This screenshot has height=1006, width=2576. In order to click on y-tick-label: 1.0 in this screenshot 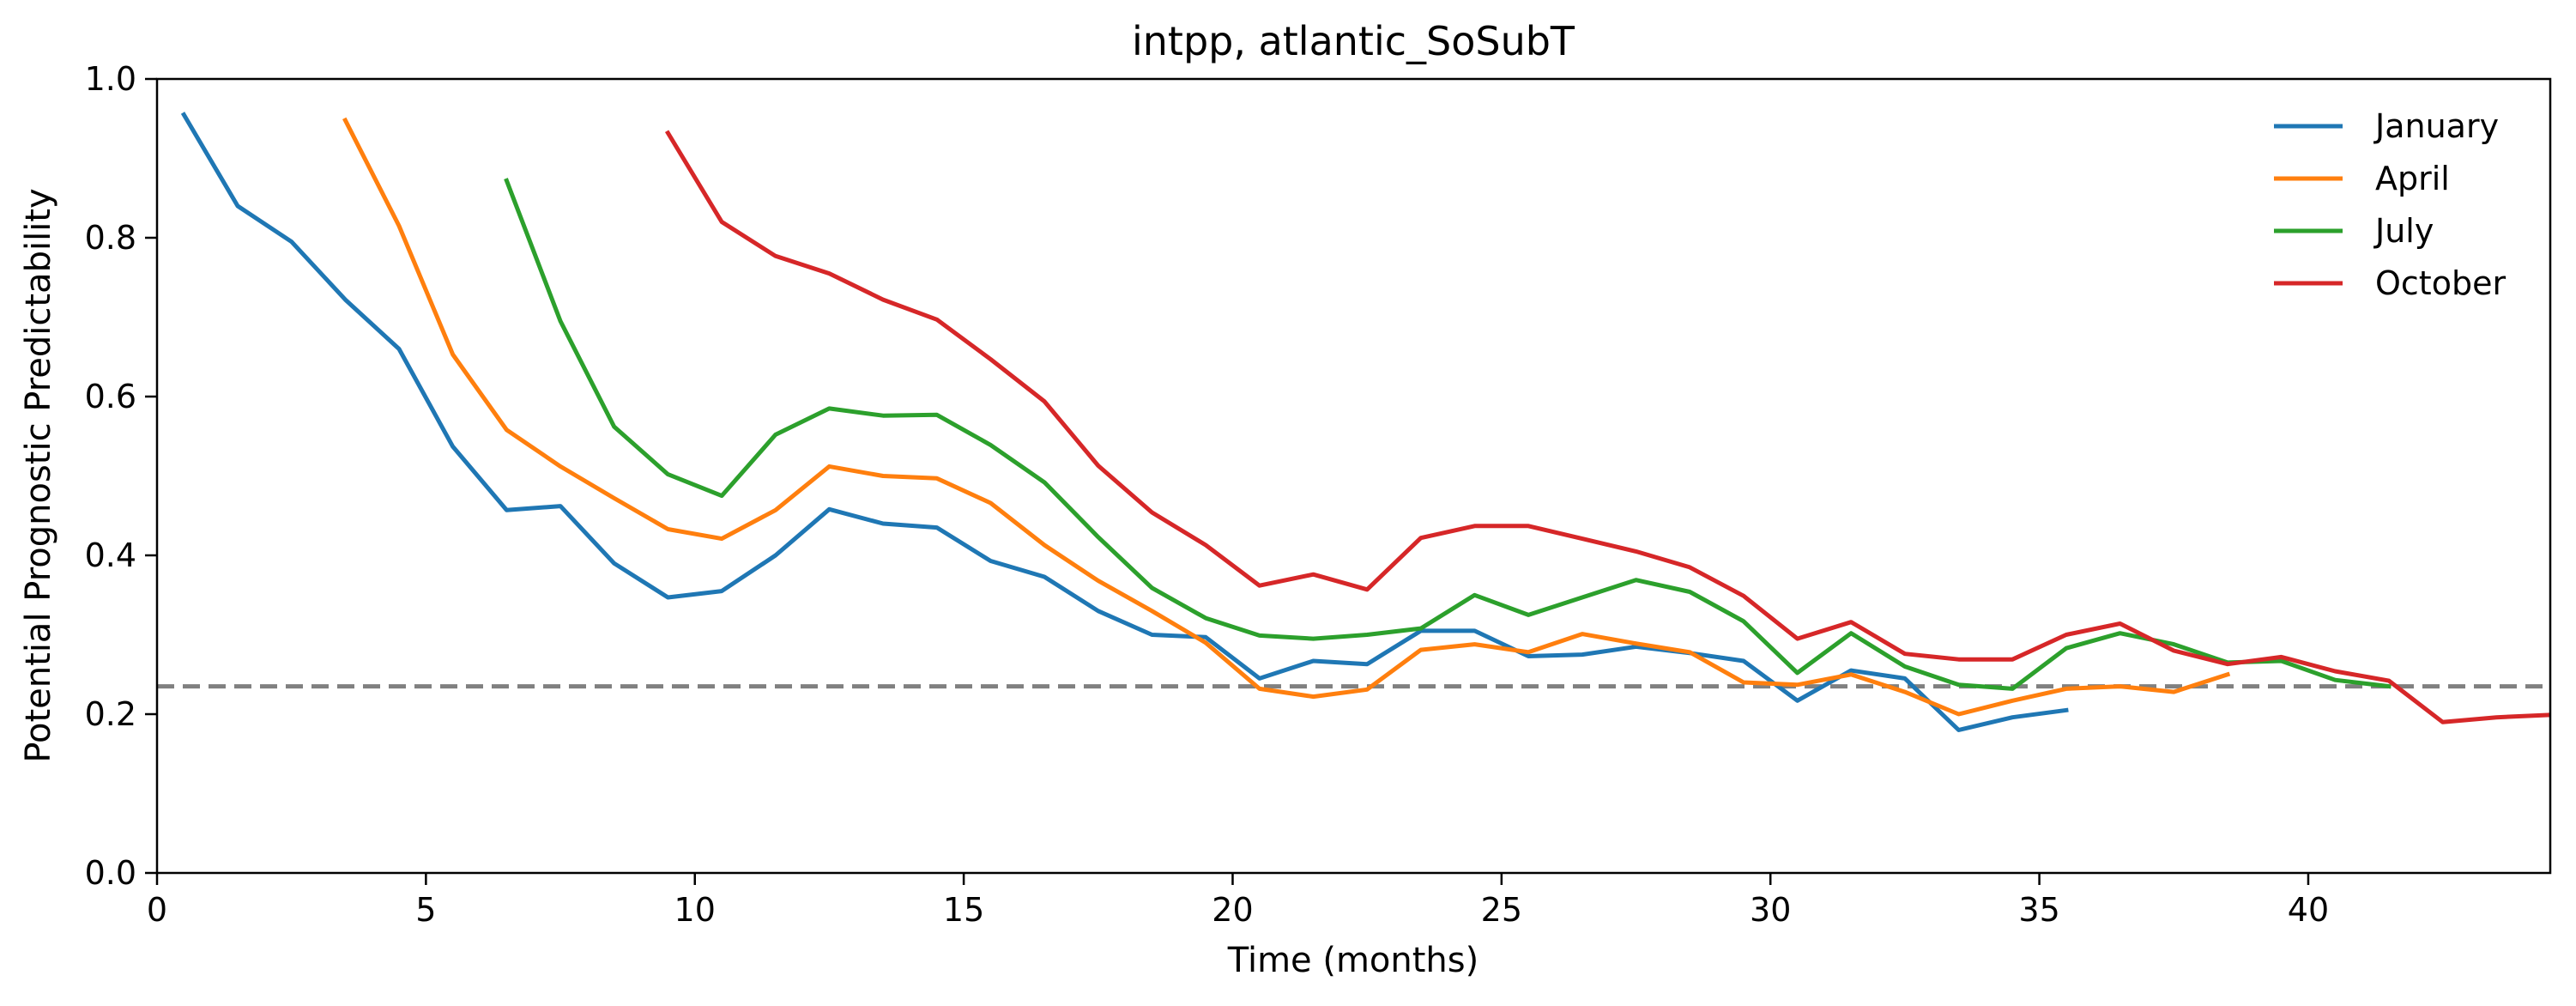, I will do `click(110, 79)`.